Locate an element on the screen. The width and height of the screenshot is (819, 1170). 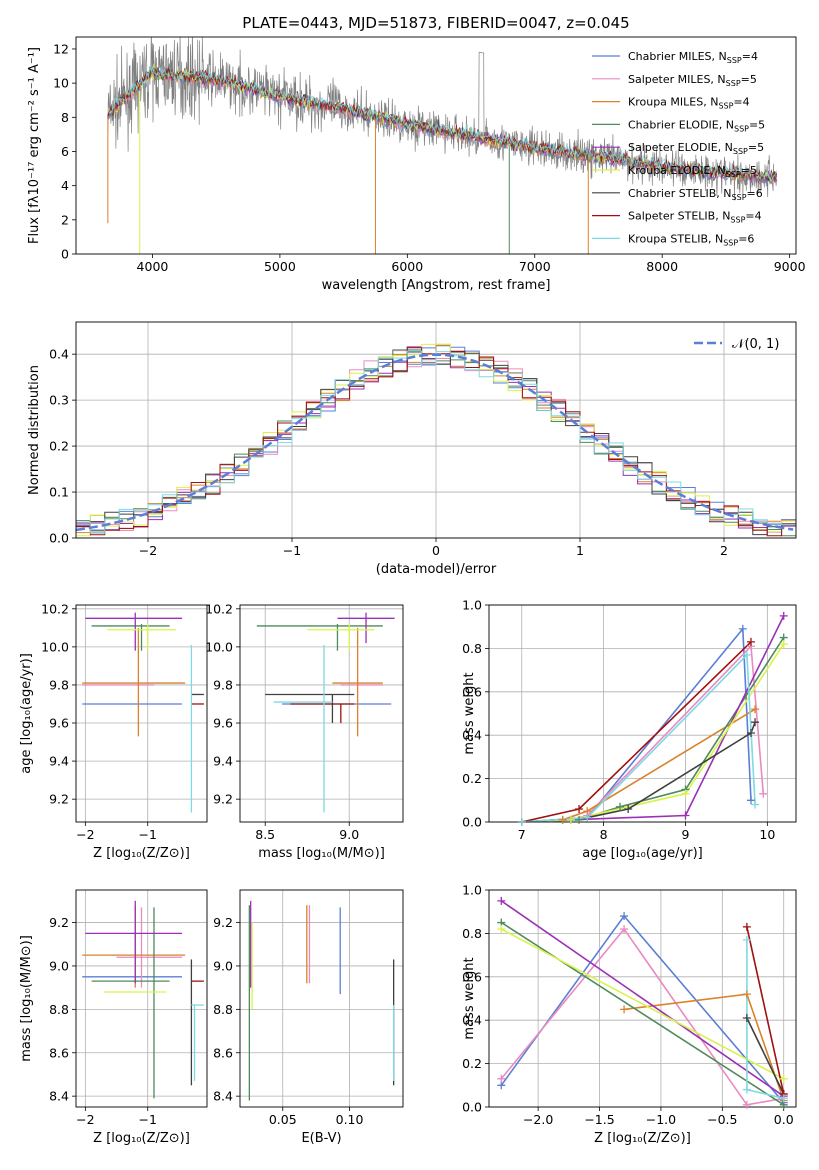
y-tick-label: 1.0 is located at coordinates (472, 605).